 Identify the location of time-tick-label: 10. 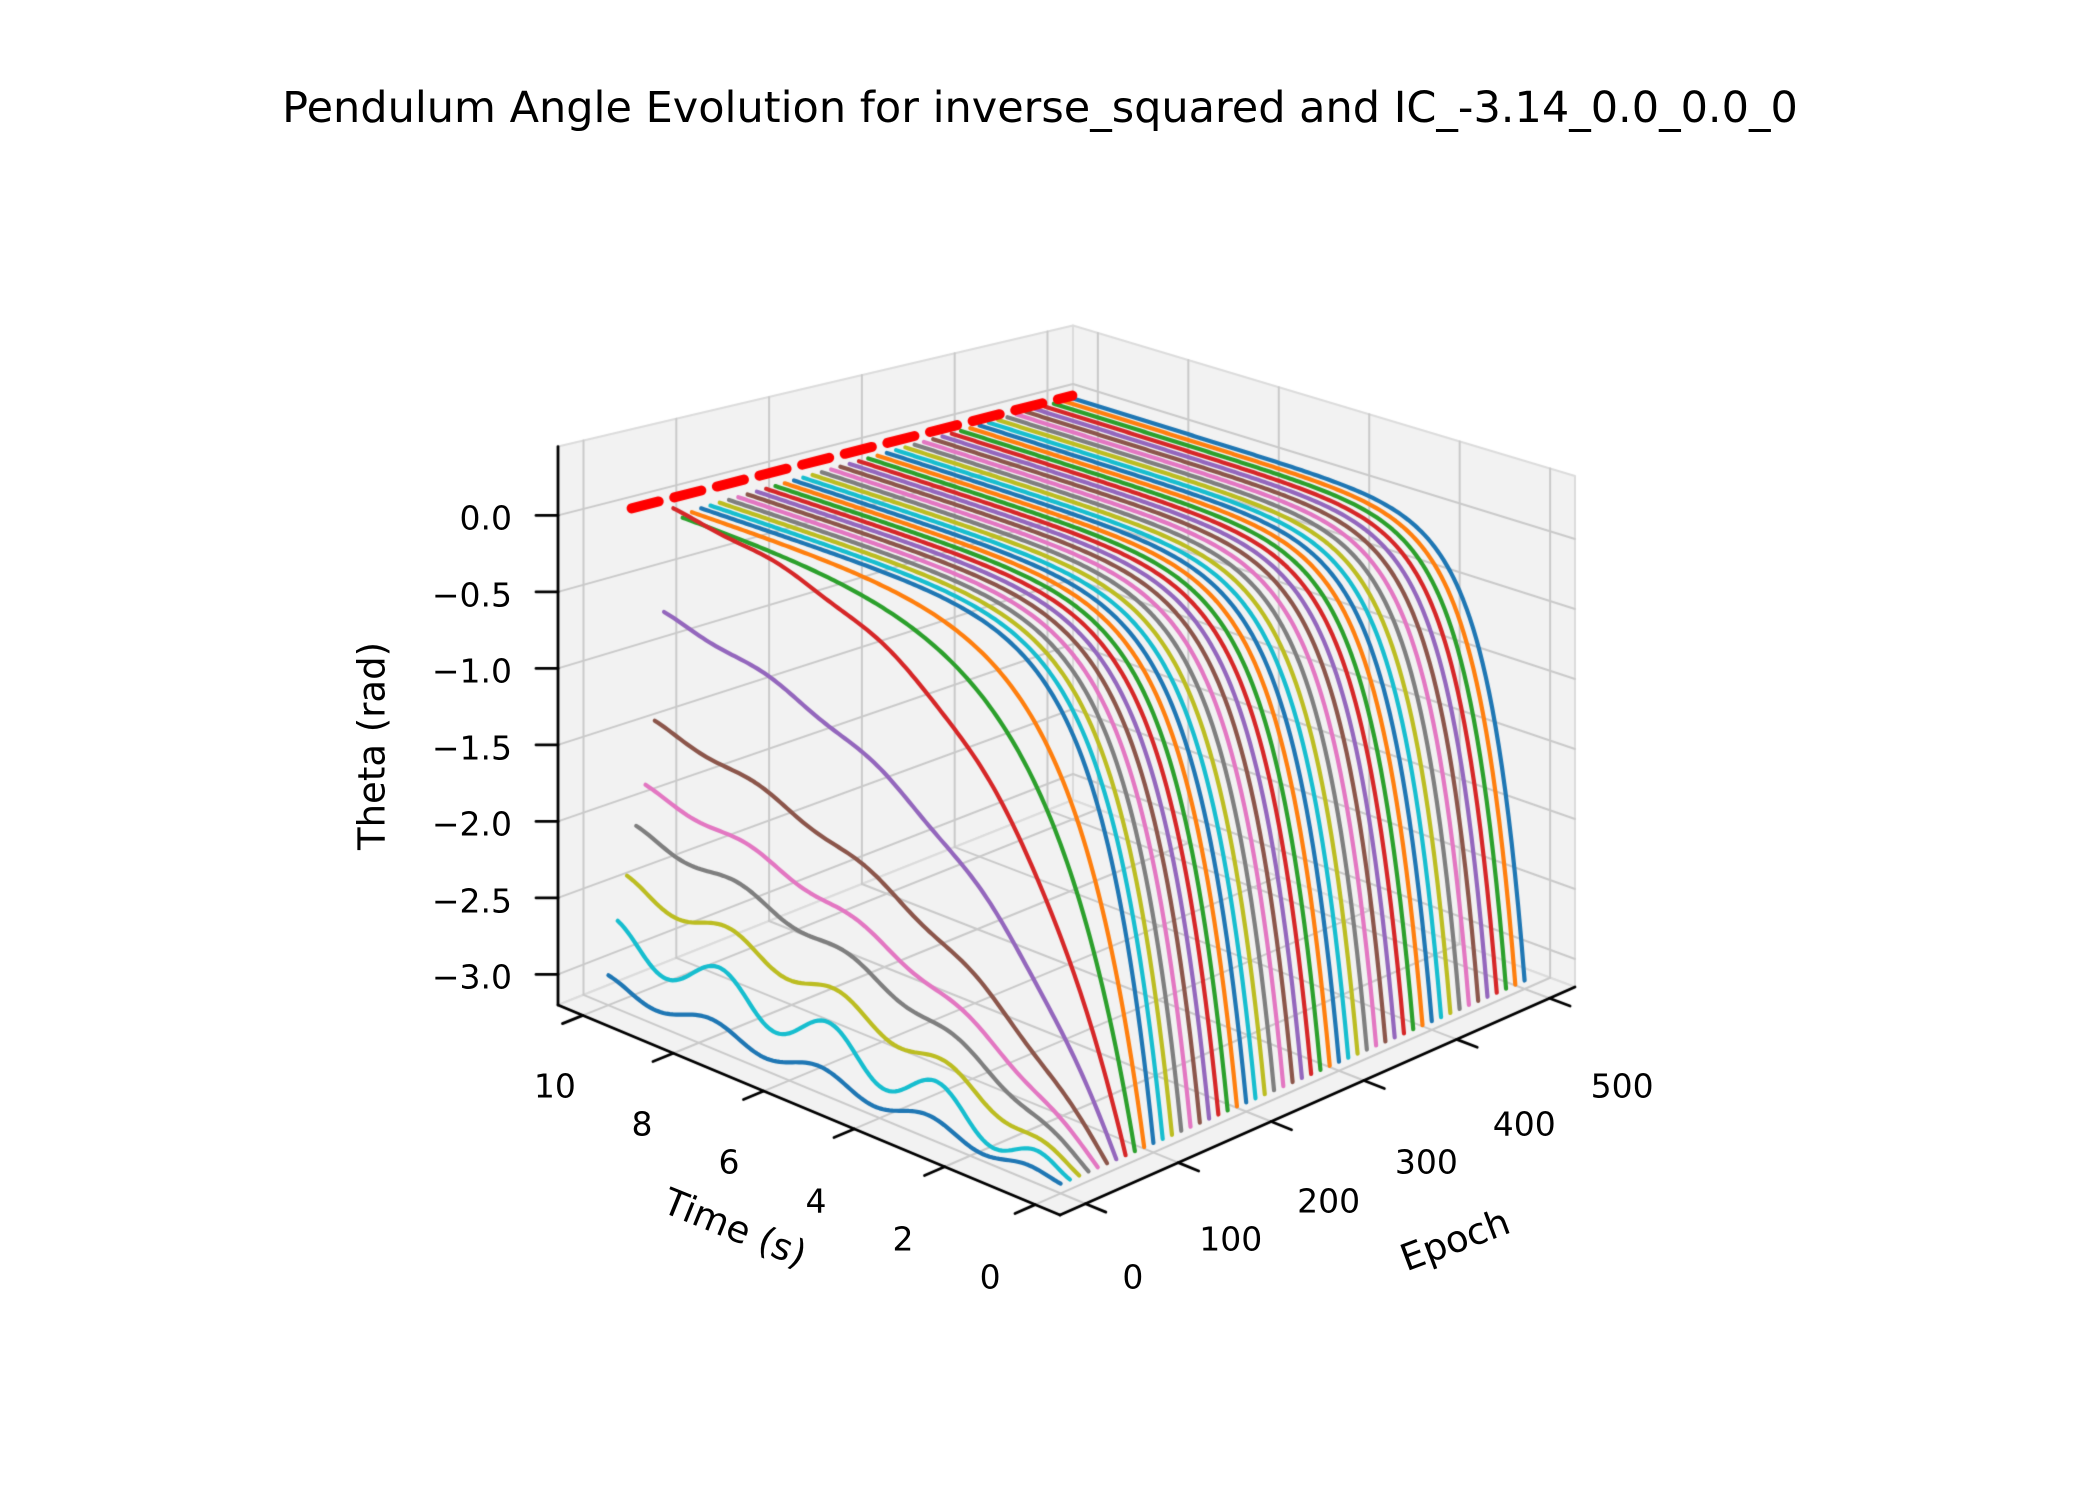
(554, 1086).